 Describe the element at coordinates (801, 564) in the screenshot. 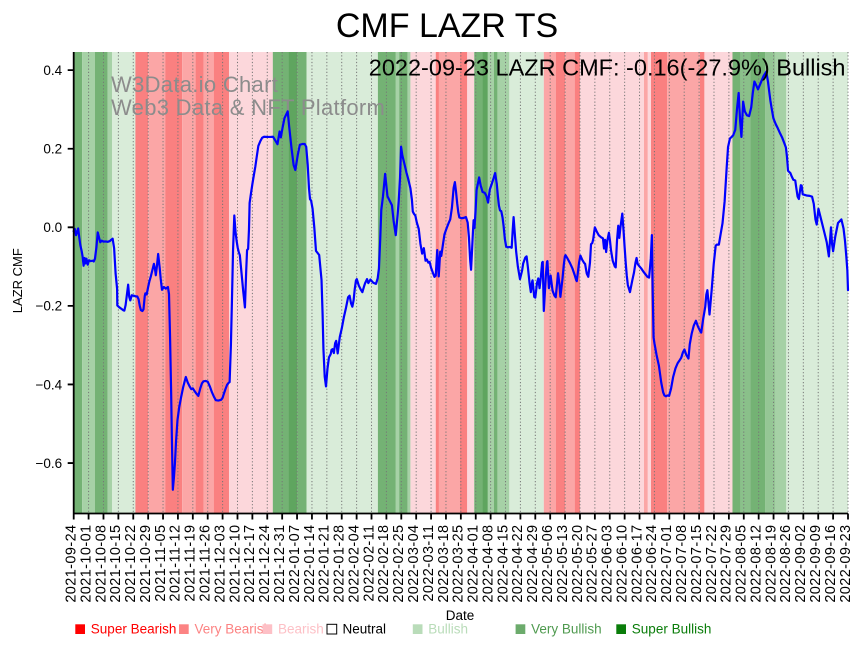

I see `svg-text: 2022-09-02` at that location.